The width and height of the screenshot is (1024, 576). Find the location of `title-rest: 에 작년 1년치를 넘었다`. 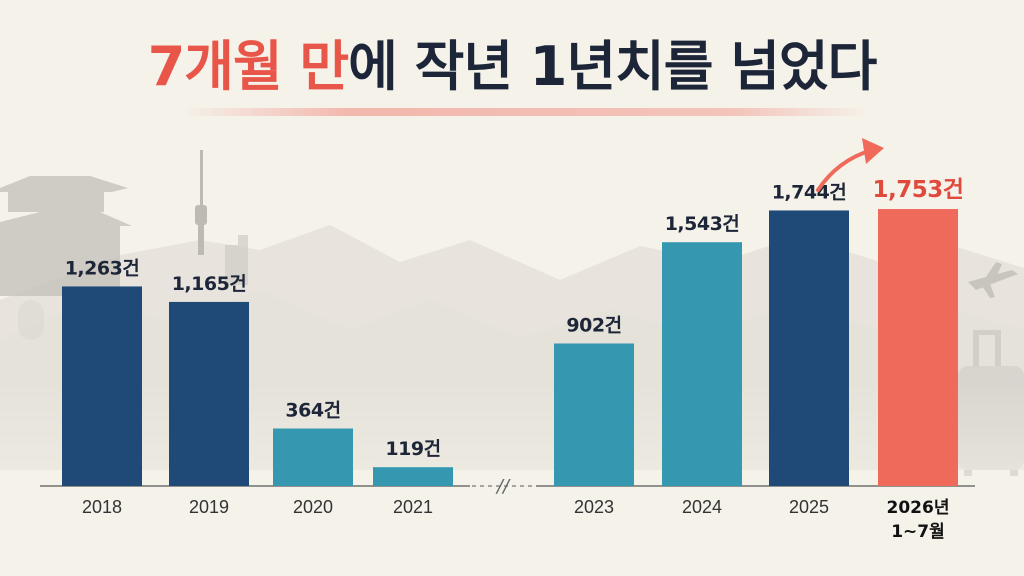

title-rest: 에 작년 1년치를 넘었다 is located at coordinates (612, 66).